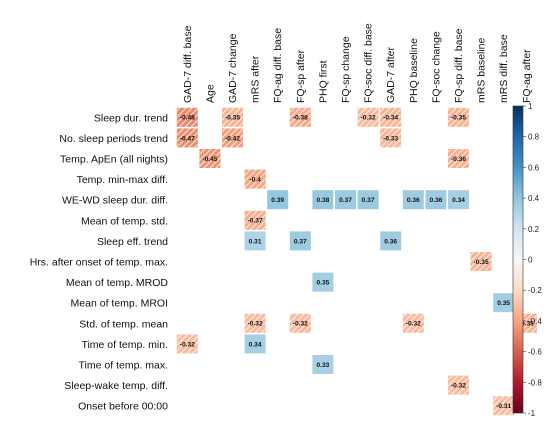 This screenshot has height=421, width=550. I want to click on heatmap-cell: -0.38, so click(300, 117).